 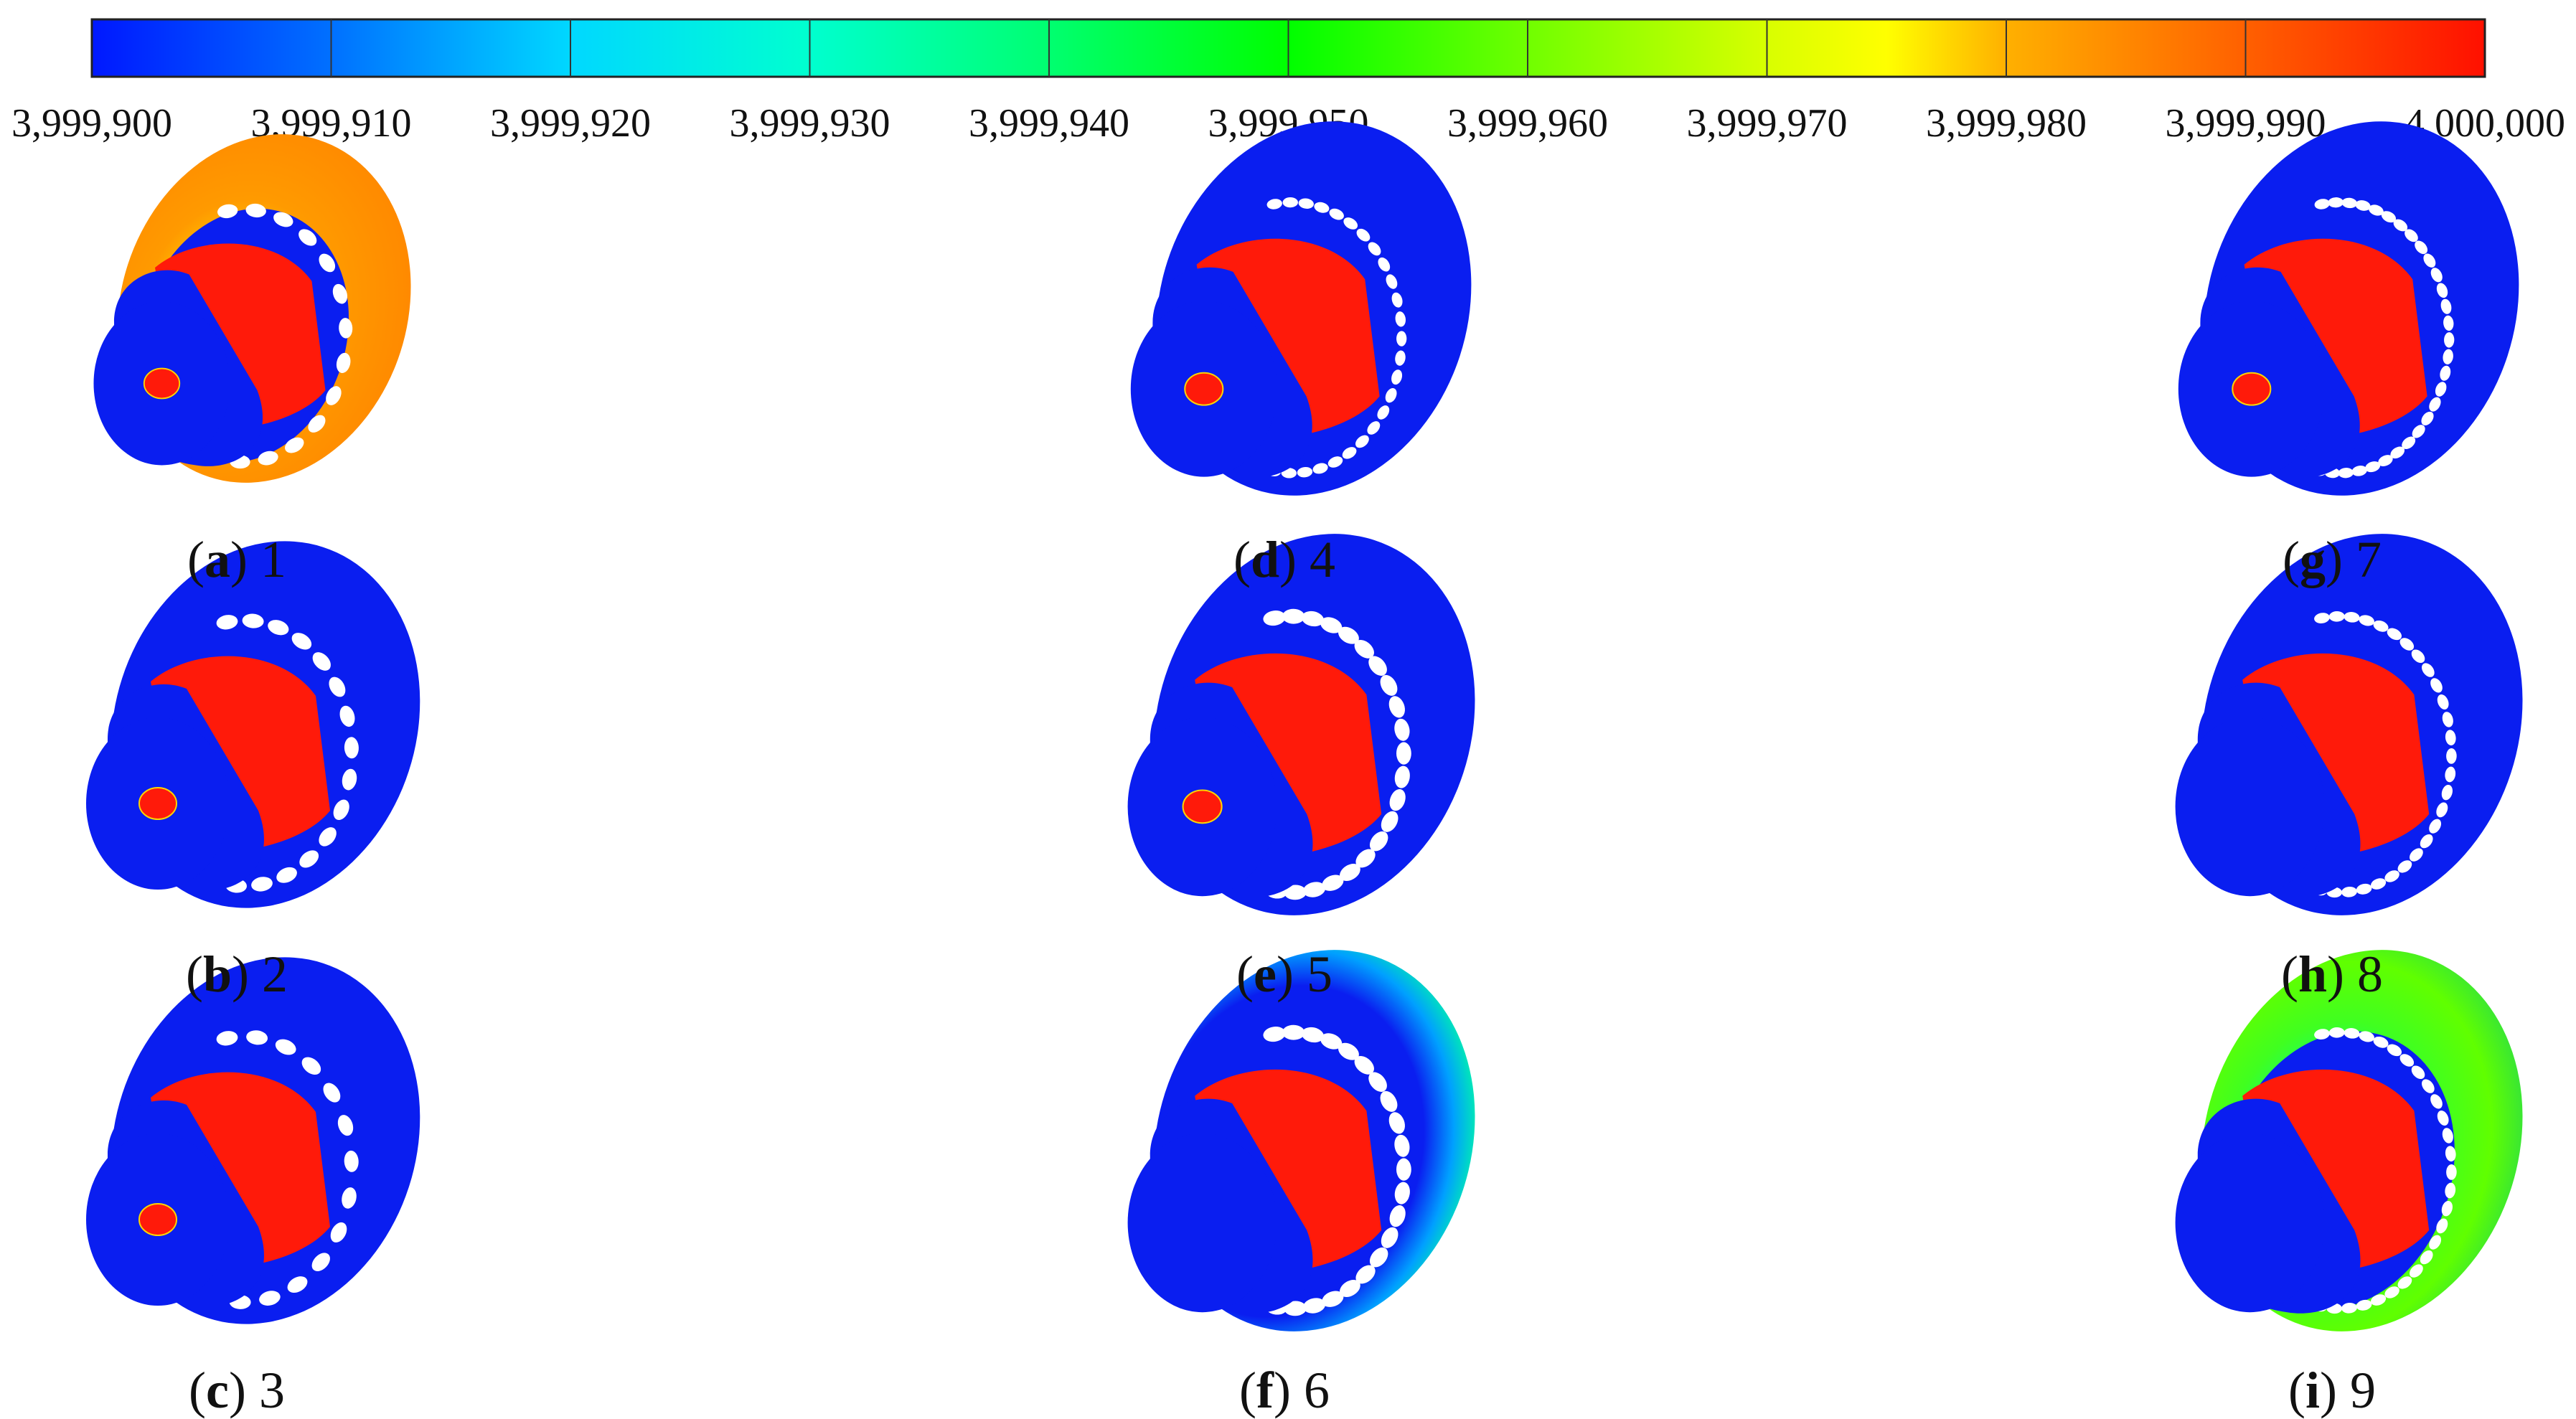 What do you see at coordinates (279, 753) in the screenshot?
I see `hole-ring` at bounding box center [279, 753].